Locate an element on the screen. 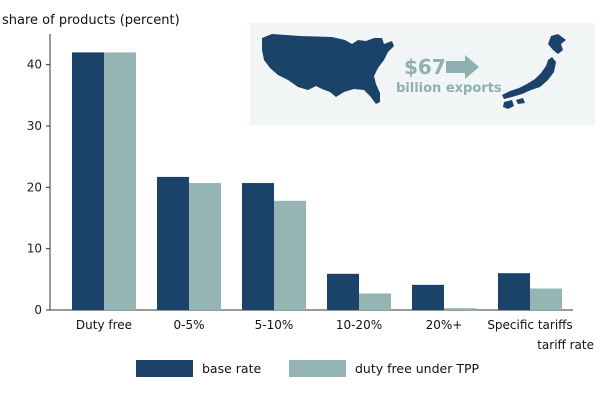 This screenshot has width=600, height=400. annotation-amount: $67 is located at coordinates (425, 67).